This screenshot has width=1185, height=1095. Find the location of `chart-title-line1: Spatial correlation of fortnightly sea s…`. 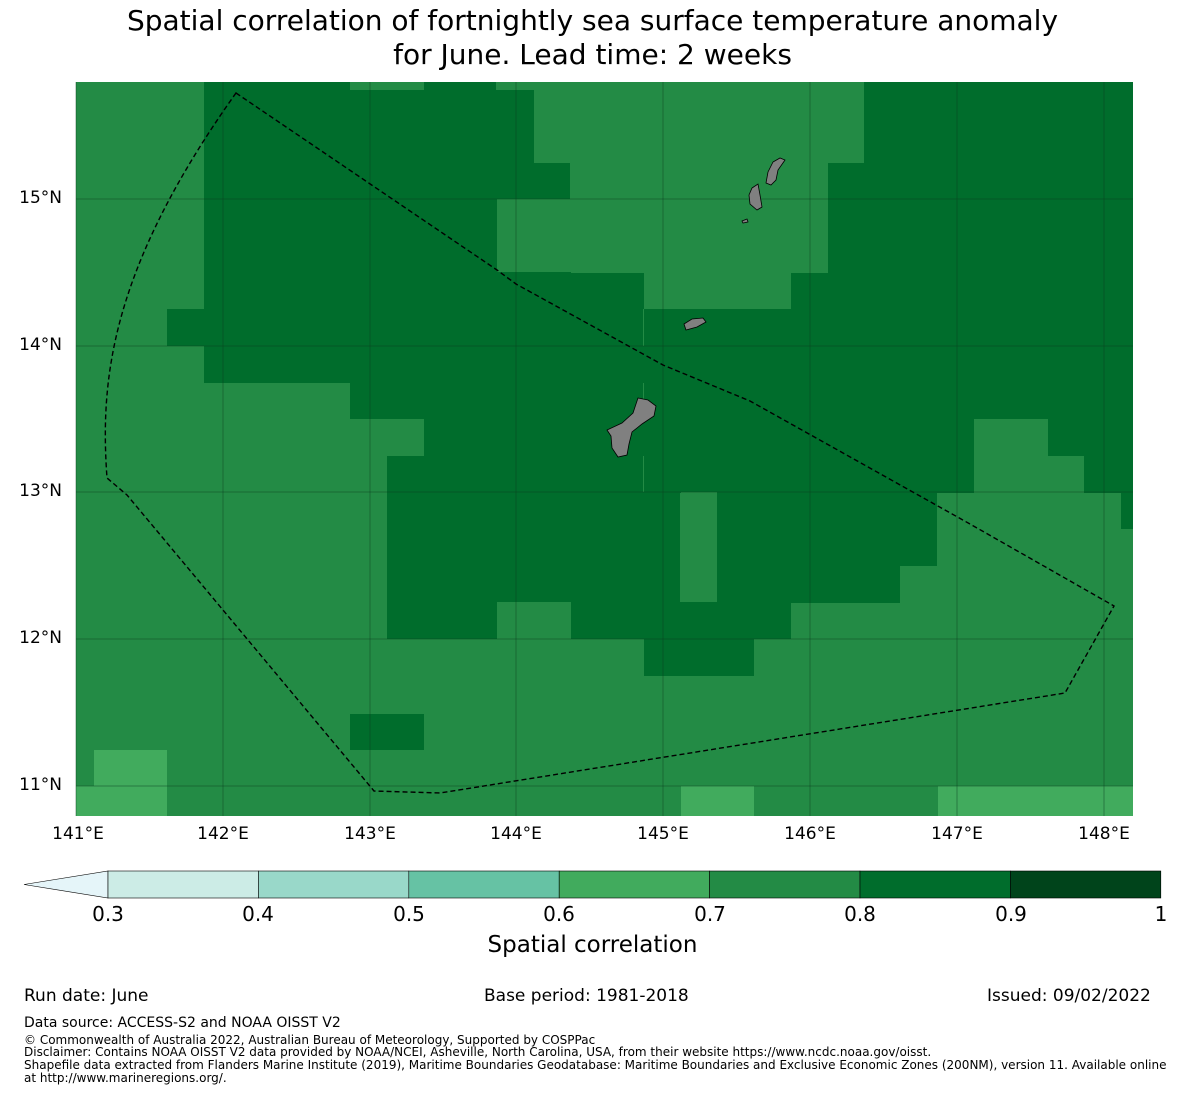

chart-title-line1: Spatial correlation of fortnightly sea s… is located at coordinates (592, 20).